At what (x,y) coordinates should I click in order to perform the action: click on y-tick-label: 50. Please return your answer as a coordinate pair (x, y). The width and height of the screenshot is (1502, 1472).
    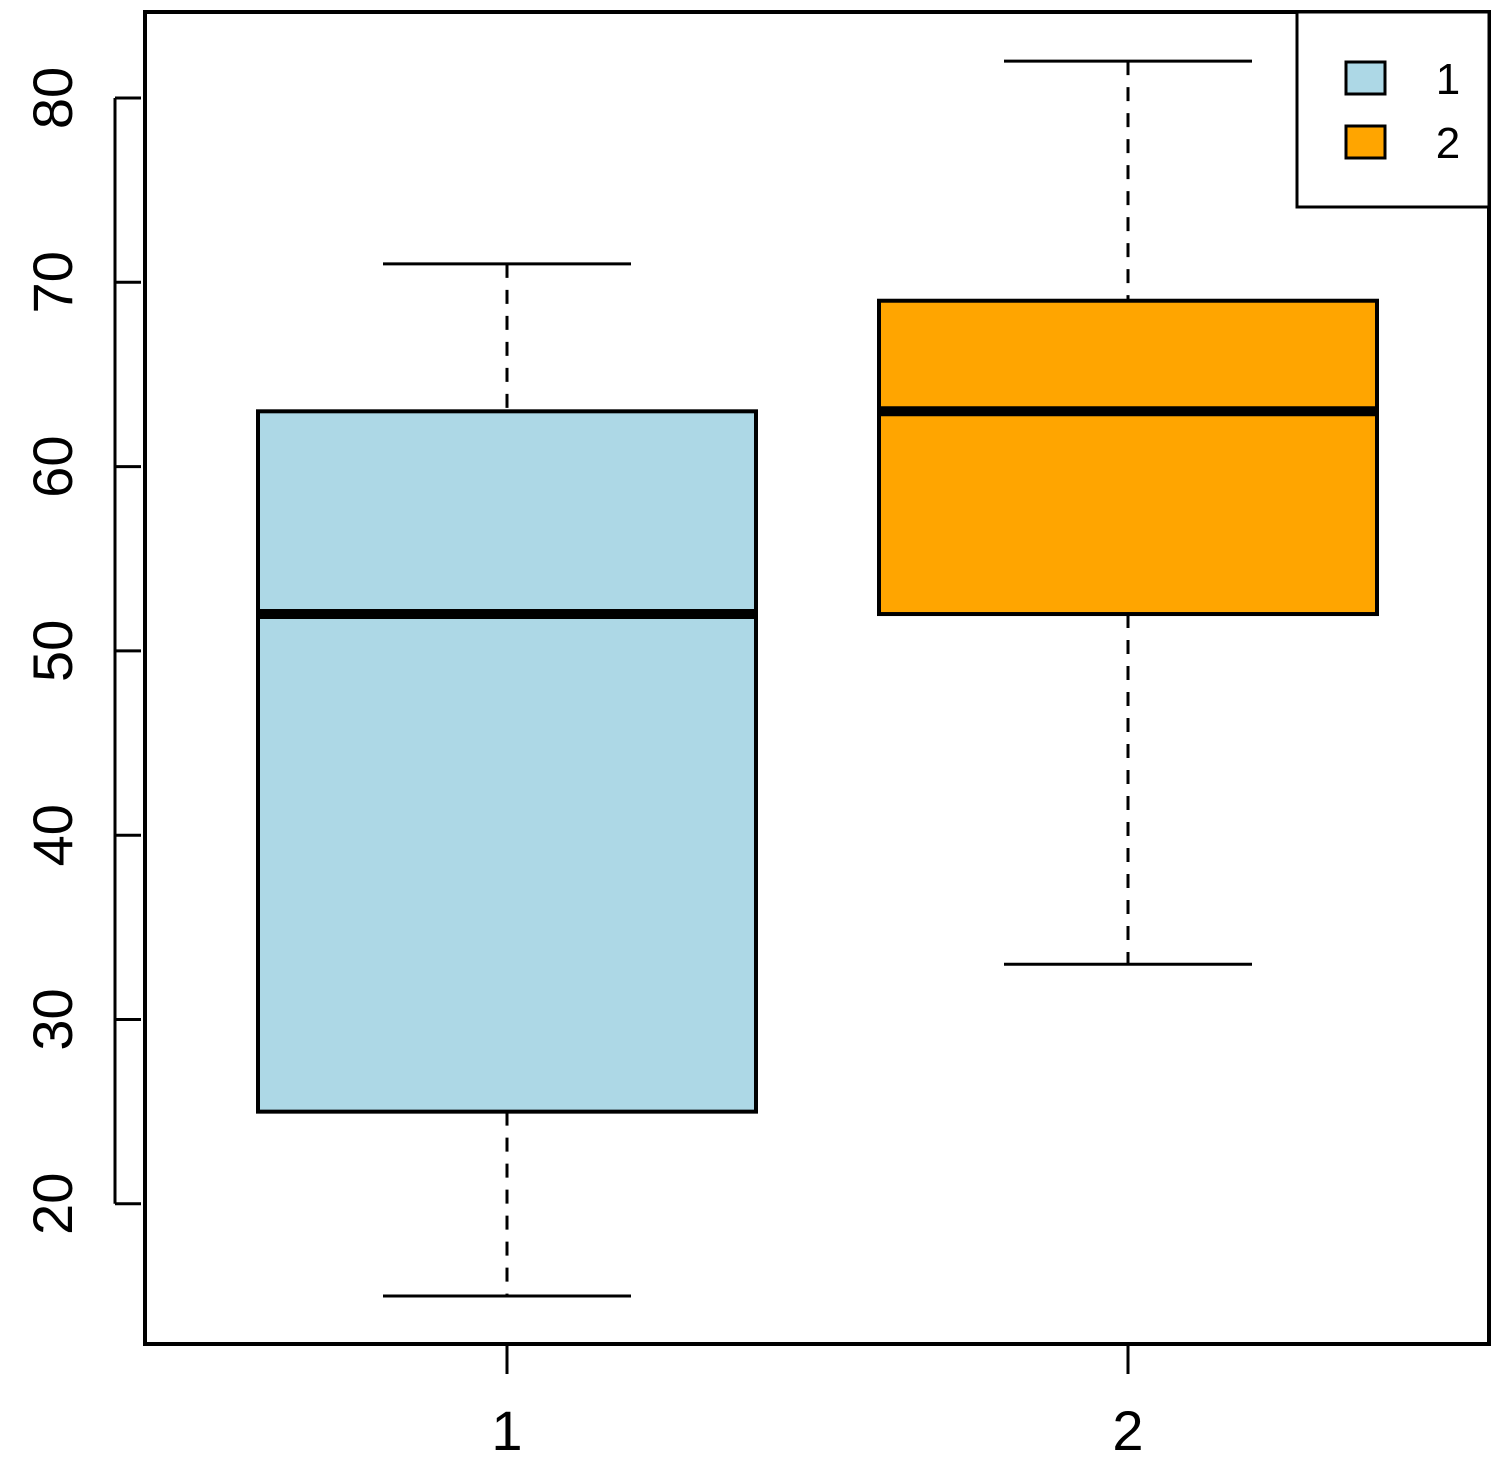
    Looking at the image, I should click on (52, 651).